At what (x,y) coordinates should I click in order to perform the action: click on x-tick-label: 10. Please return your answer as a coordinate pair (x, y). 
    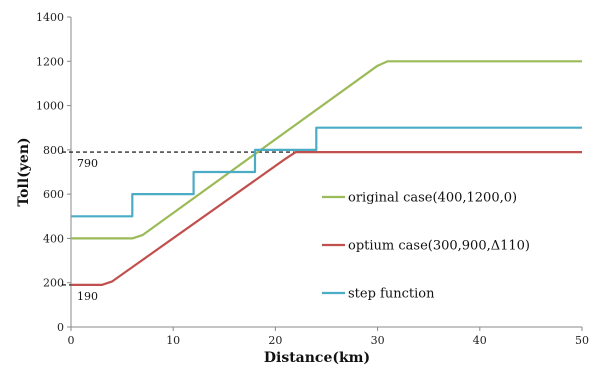
    Looking at the image, I should click on (173, 340).